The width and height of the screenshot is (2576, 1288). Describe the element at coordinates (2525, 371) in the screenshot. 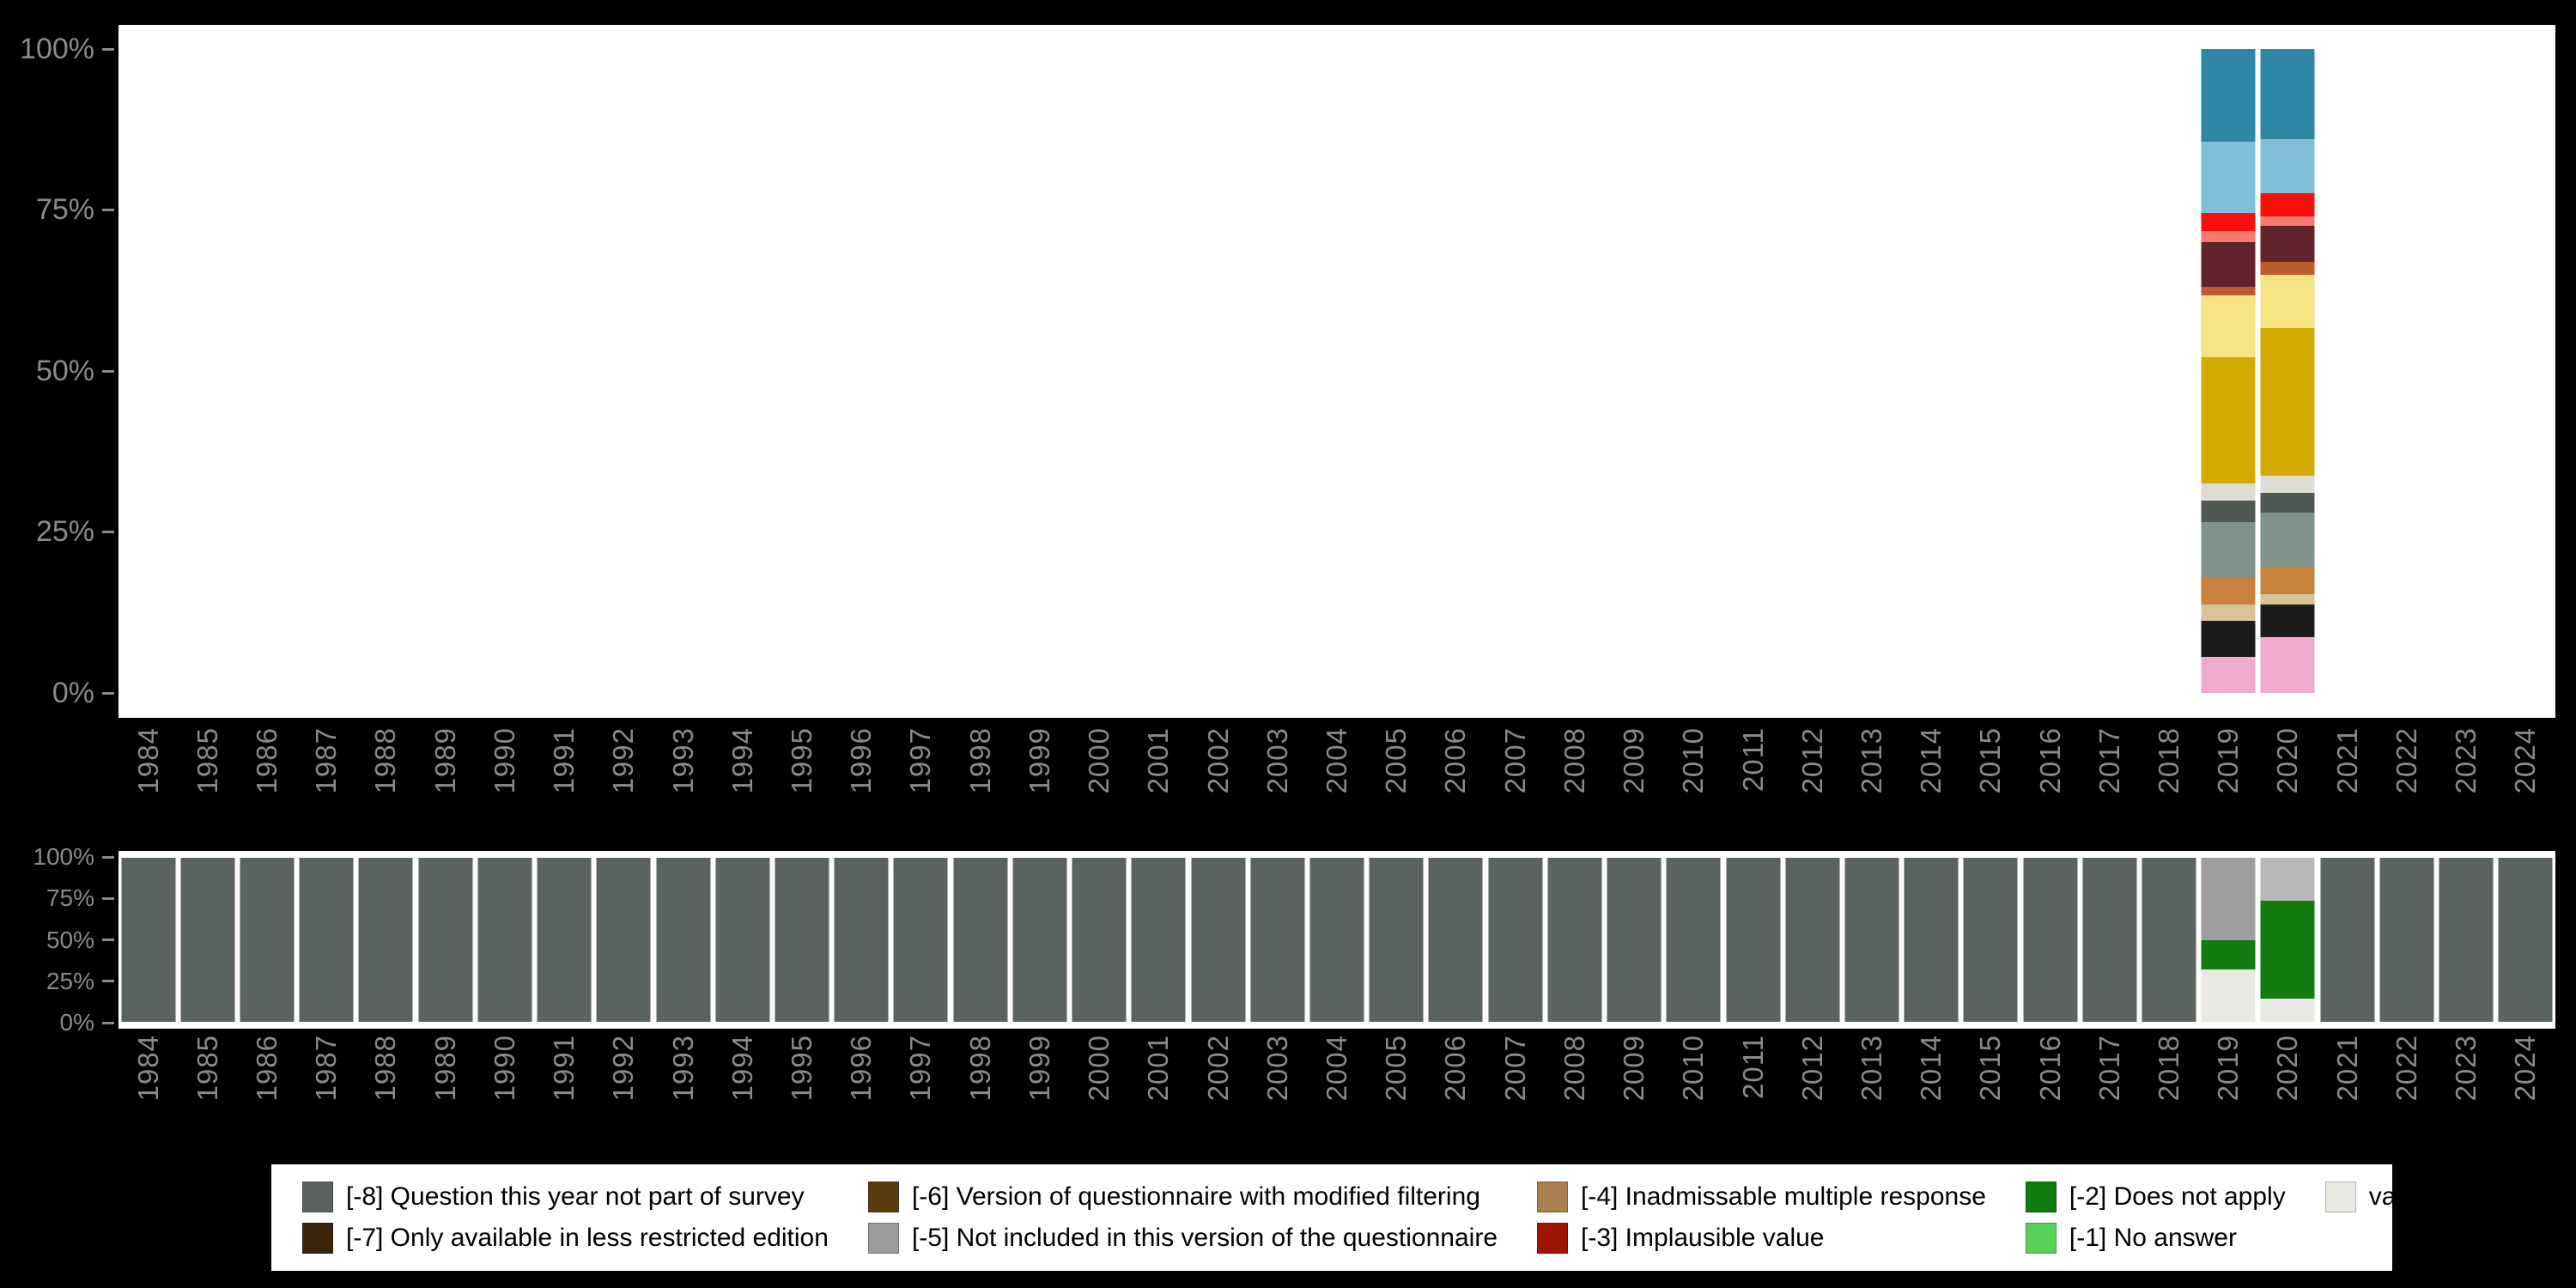

I see `bar-slot-2024` at that location.